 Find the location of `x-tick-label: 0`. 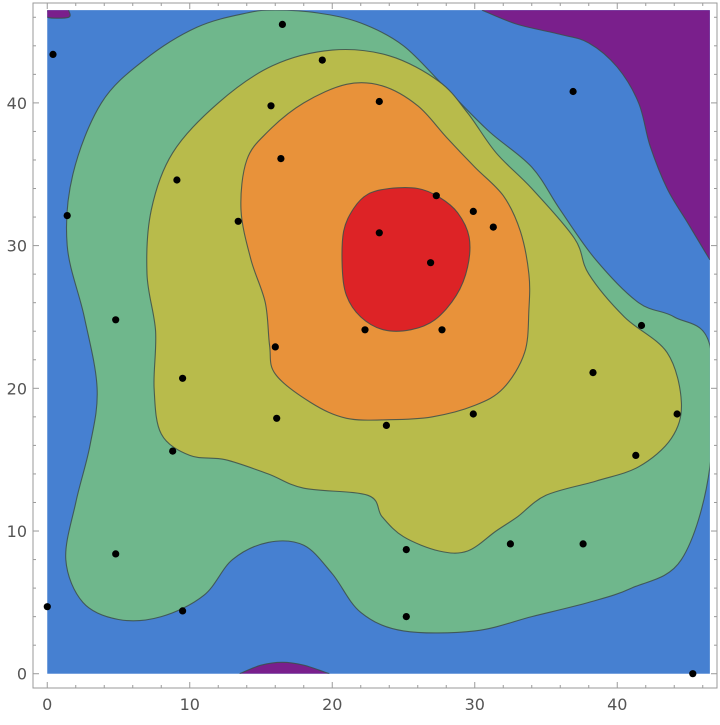

x-tick-label: 0 is located at coordinates (47, 704).